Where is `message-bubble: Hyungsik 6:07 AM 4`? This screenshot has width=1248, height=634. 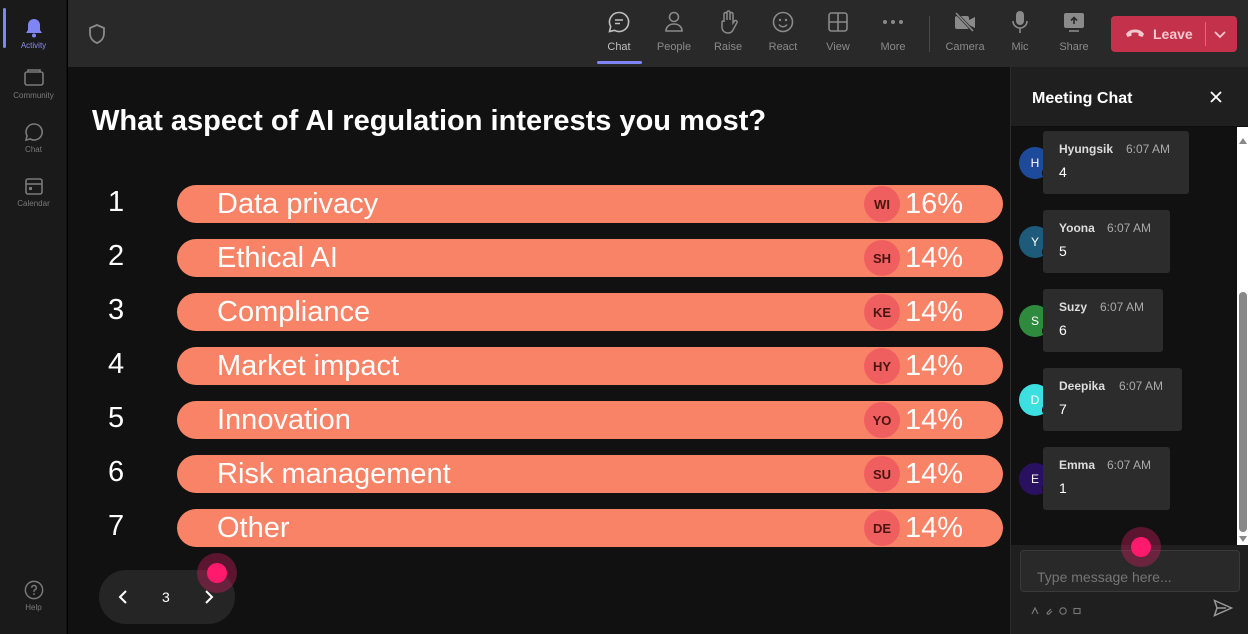
message-bubble: Hyungsik 6:07 AM 4 is located at coordinates (1116, 162).